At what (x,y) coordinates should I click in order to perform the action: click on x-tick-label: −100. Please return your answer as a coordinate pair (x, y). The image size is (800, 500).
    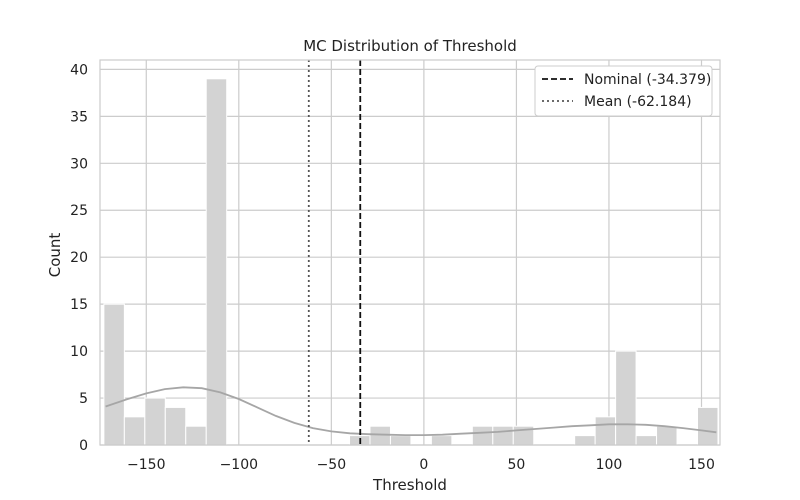
    Looking at the image, I should click on (239, 465).